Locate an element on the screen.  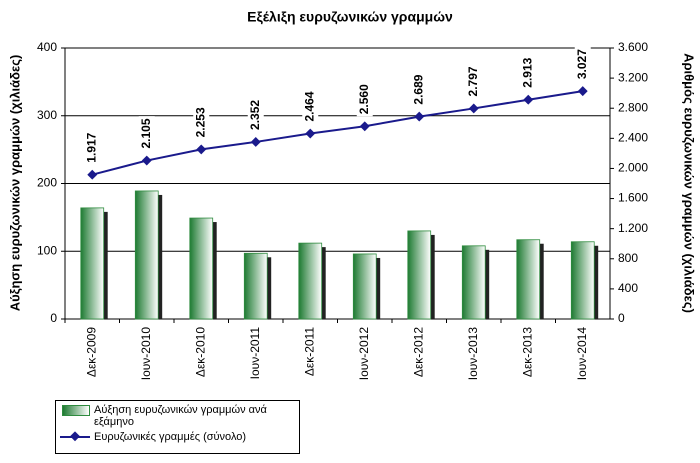
y2-axis-title: Αριθμός ευρυζωνικών γραμμών (χιλιάδες) is located at coordinates (689, 183).